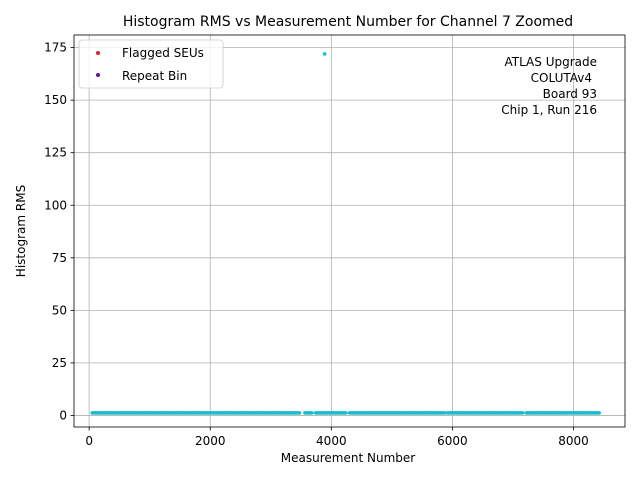 The image size is (640, 480). I want to click on annotation-line-3: Board 93, so click(570, 94).